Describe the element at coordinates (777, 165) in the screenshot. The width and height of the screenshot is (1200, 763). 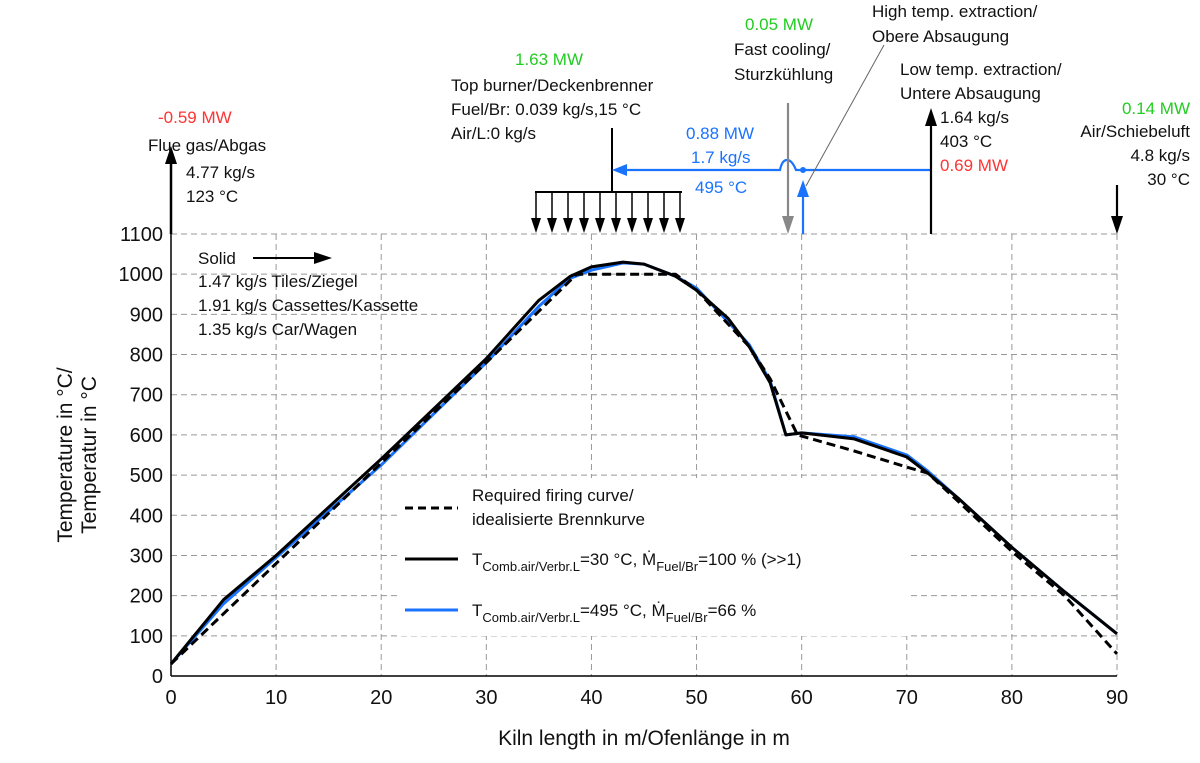
I see `recirculation-line` at that location.